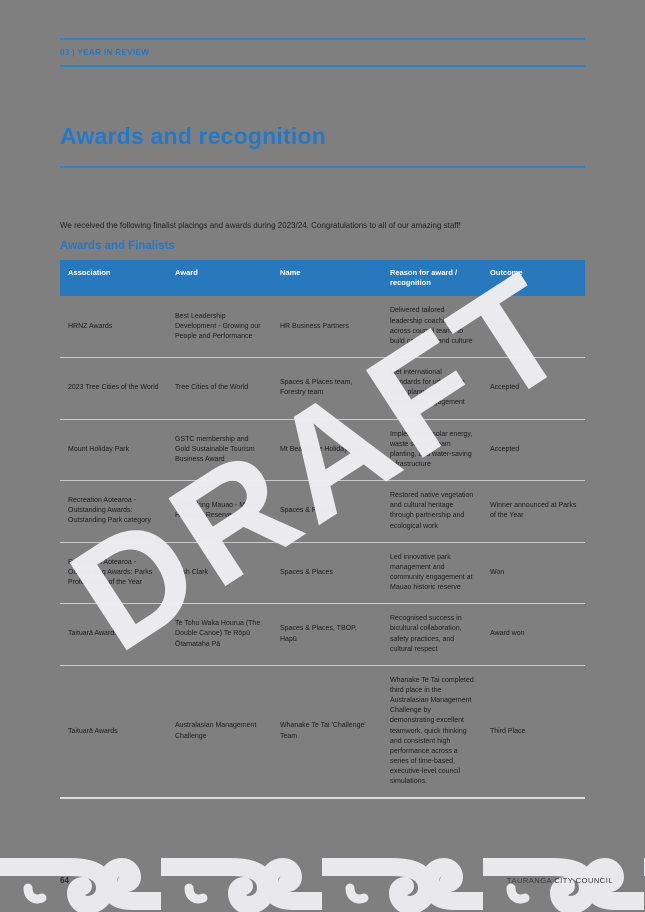 The image size is (645, 912). What do you see at coordinates (219, 388) in the screenshot?
I see `cell-award: Tree Cities of the World` at bounding box center [219, 388].